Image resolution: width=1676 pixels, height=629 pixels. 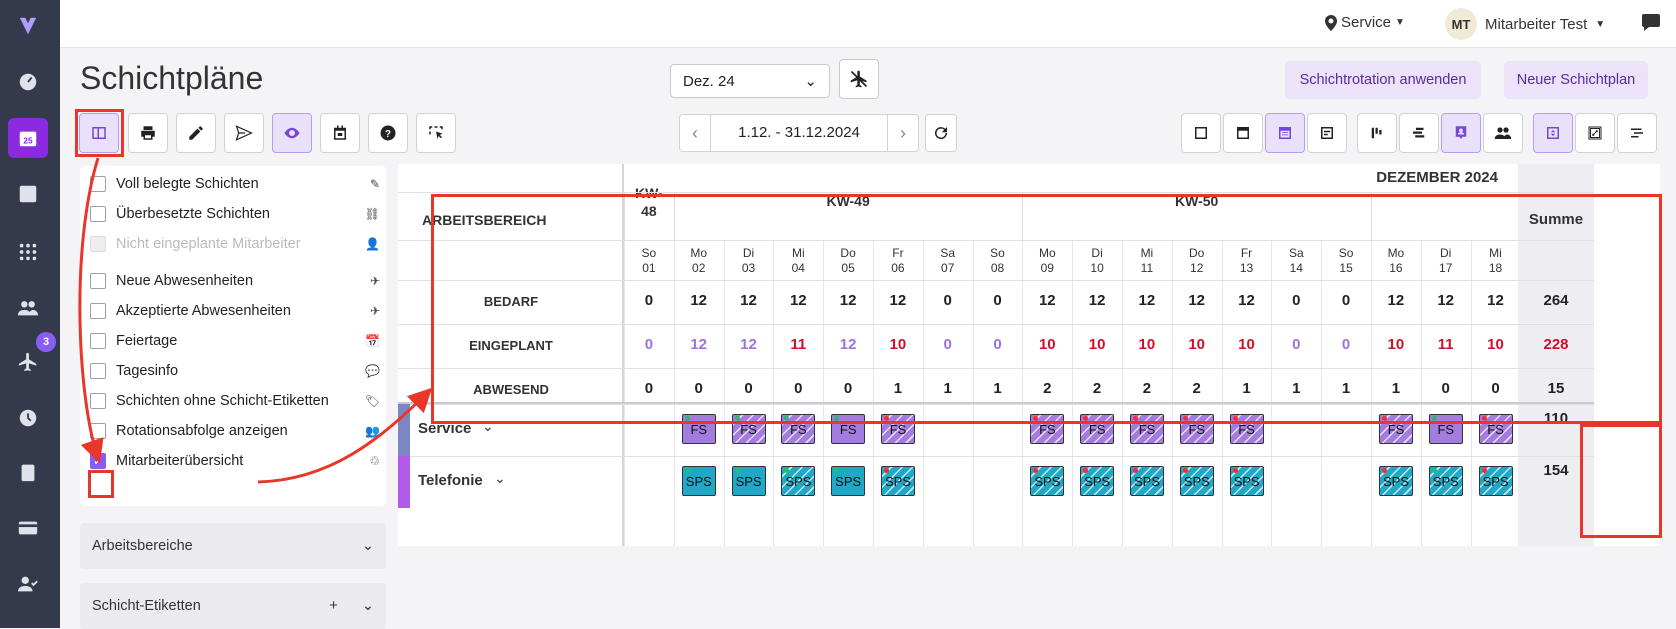 I want to click on view-month-button, so click(x=1285, y=133).